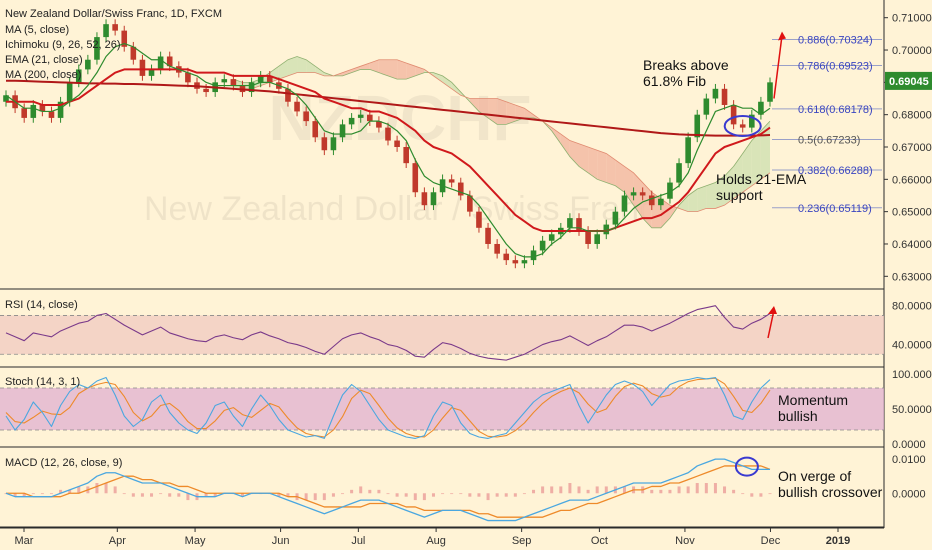  I want to click on annotation-breaks-fib-line: Breaks above, so click(686, 65).